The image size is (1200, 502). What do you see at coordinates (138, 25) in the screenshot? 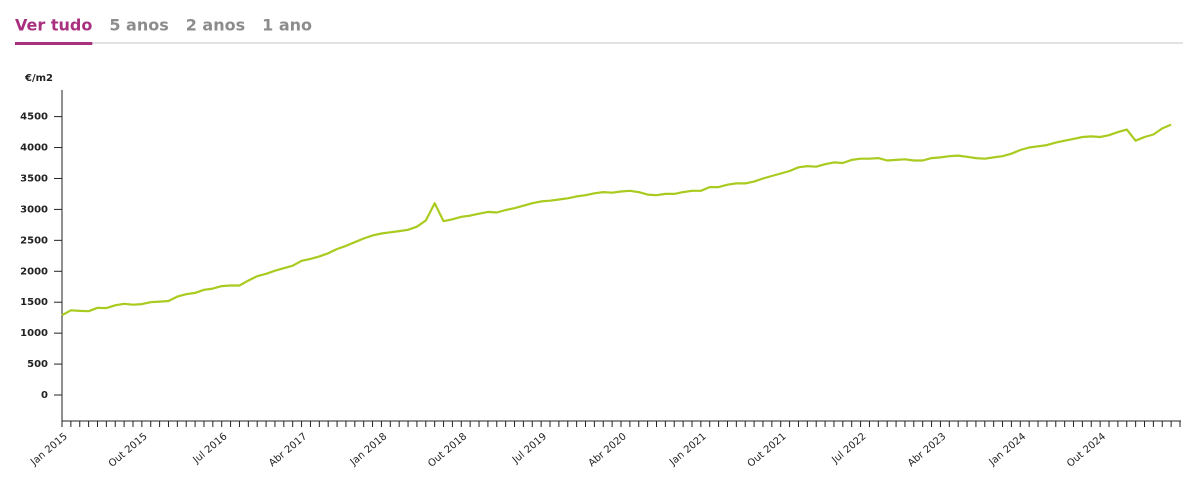
I see `tab: 5 anos` at bounding box center [138, 25].